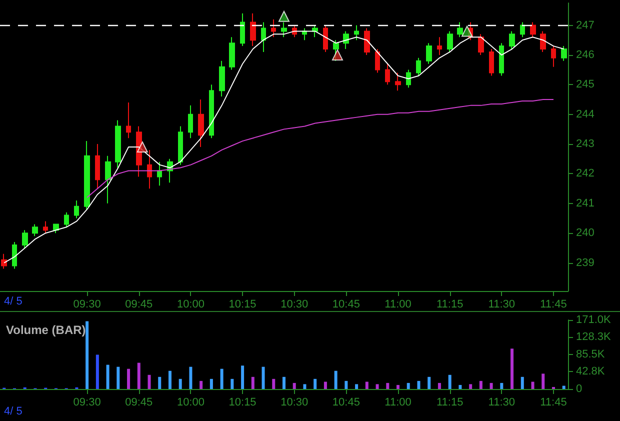 This screenshot has height=421, width=620. What do you see at coordinates (502, 402) in the screenshot?
I see `x-tick-label: 11:30` at bounding box center [502, 402].